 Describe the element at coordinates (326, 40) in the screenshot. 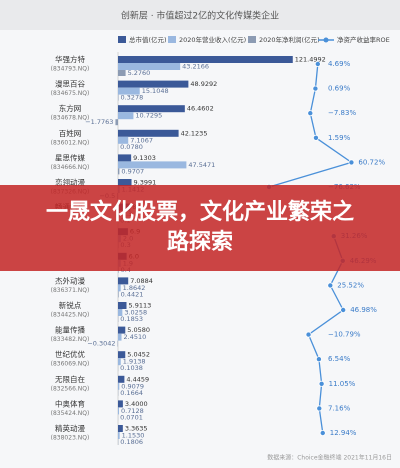

I see `legend-dot` at that location.